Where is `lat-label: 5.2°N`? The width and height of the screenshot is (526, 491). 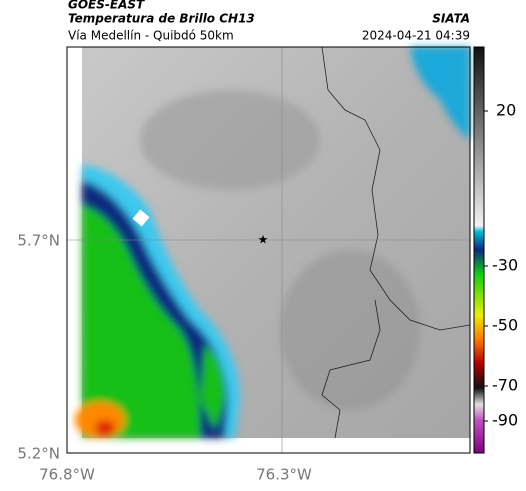 lat-label: 5.2°N is located at coordinates (38, 454).